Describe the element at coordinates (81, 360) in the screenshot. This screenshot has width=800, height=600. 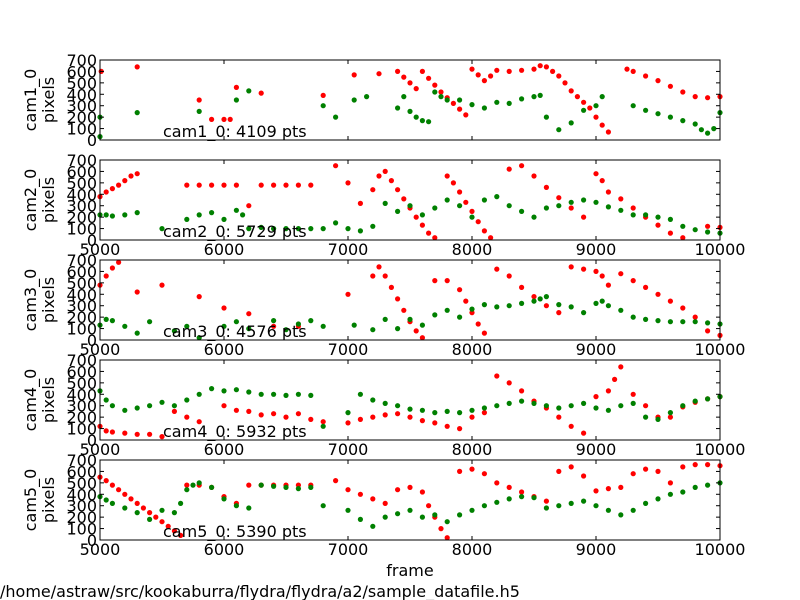
I see `y-tick-label: 700` at that location.